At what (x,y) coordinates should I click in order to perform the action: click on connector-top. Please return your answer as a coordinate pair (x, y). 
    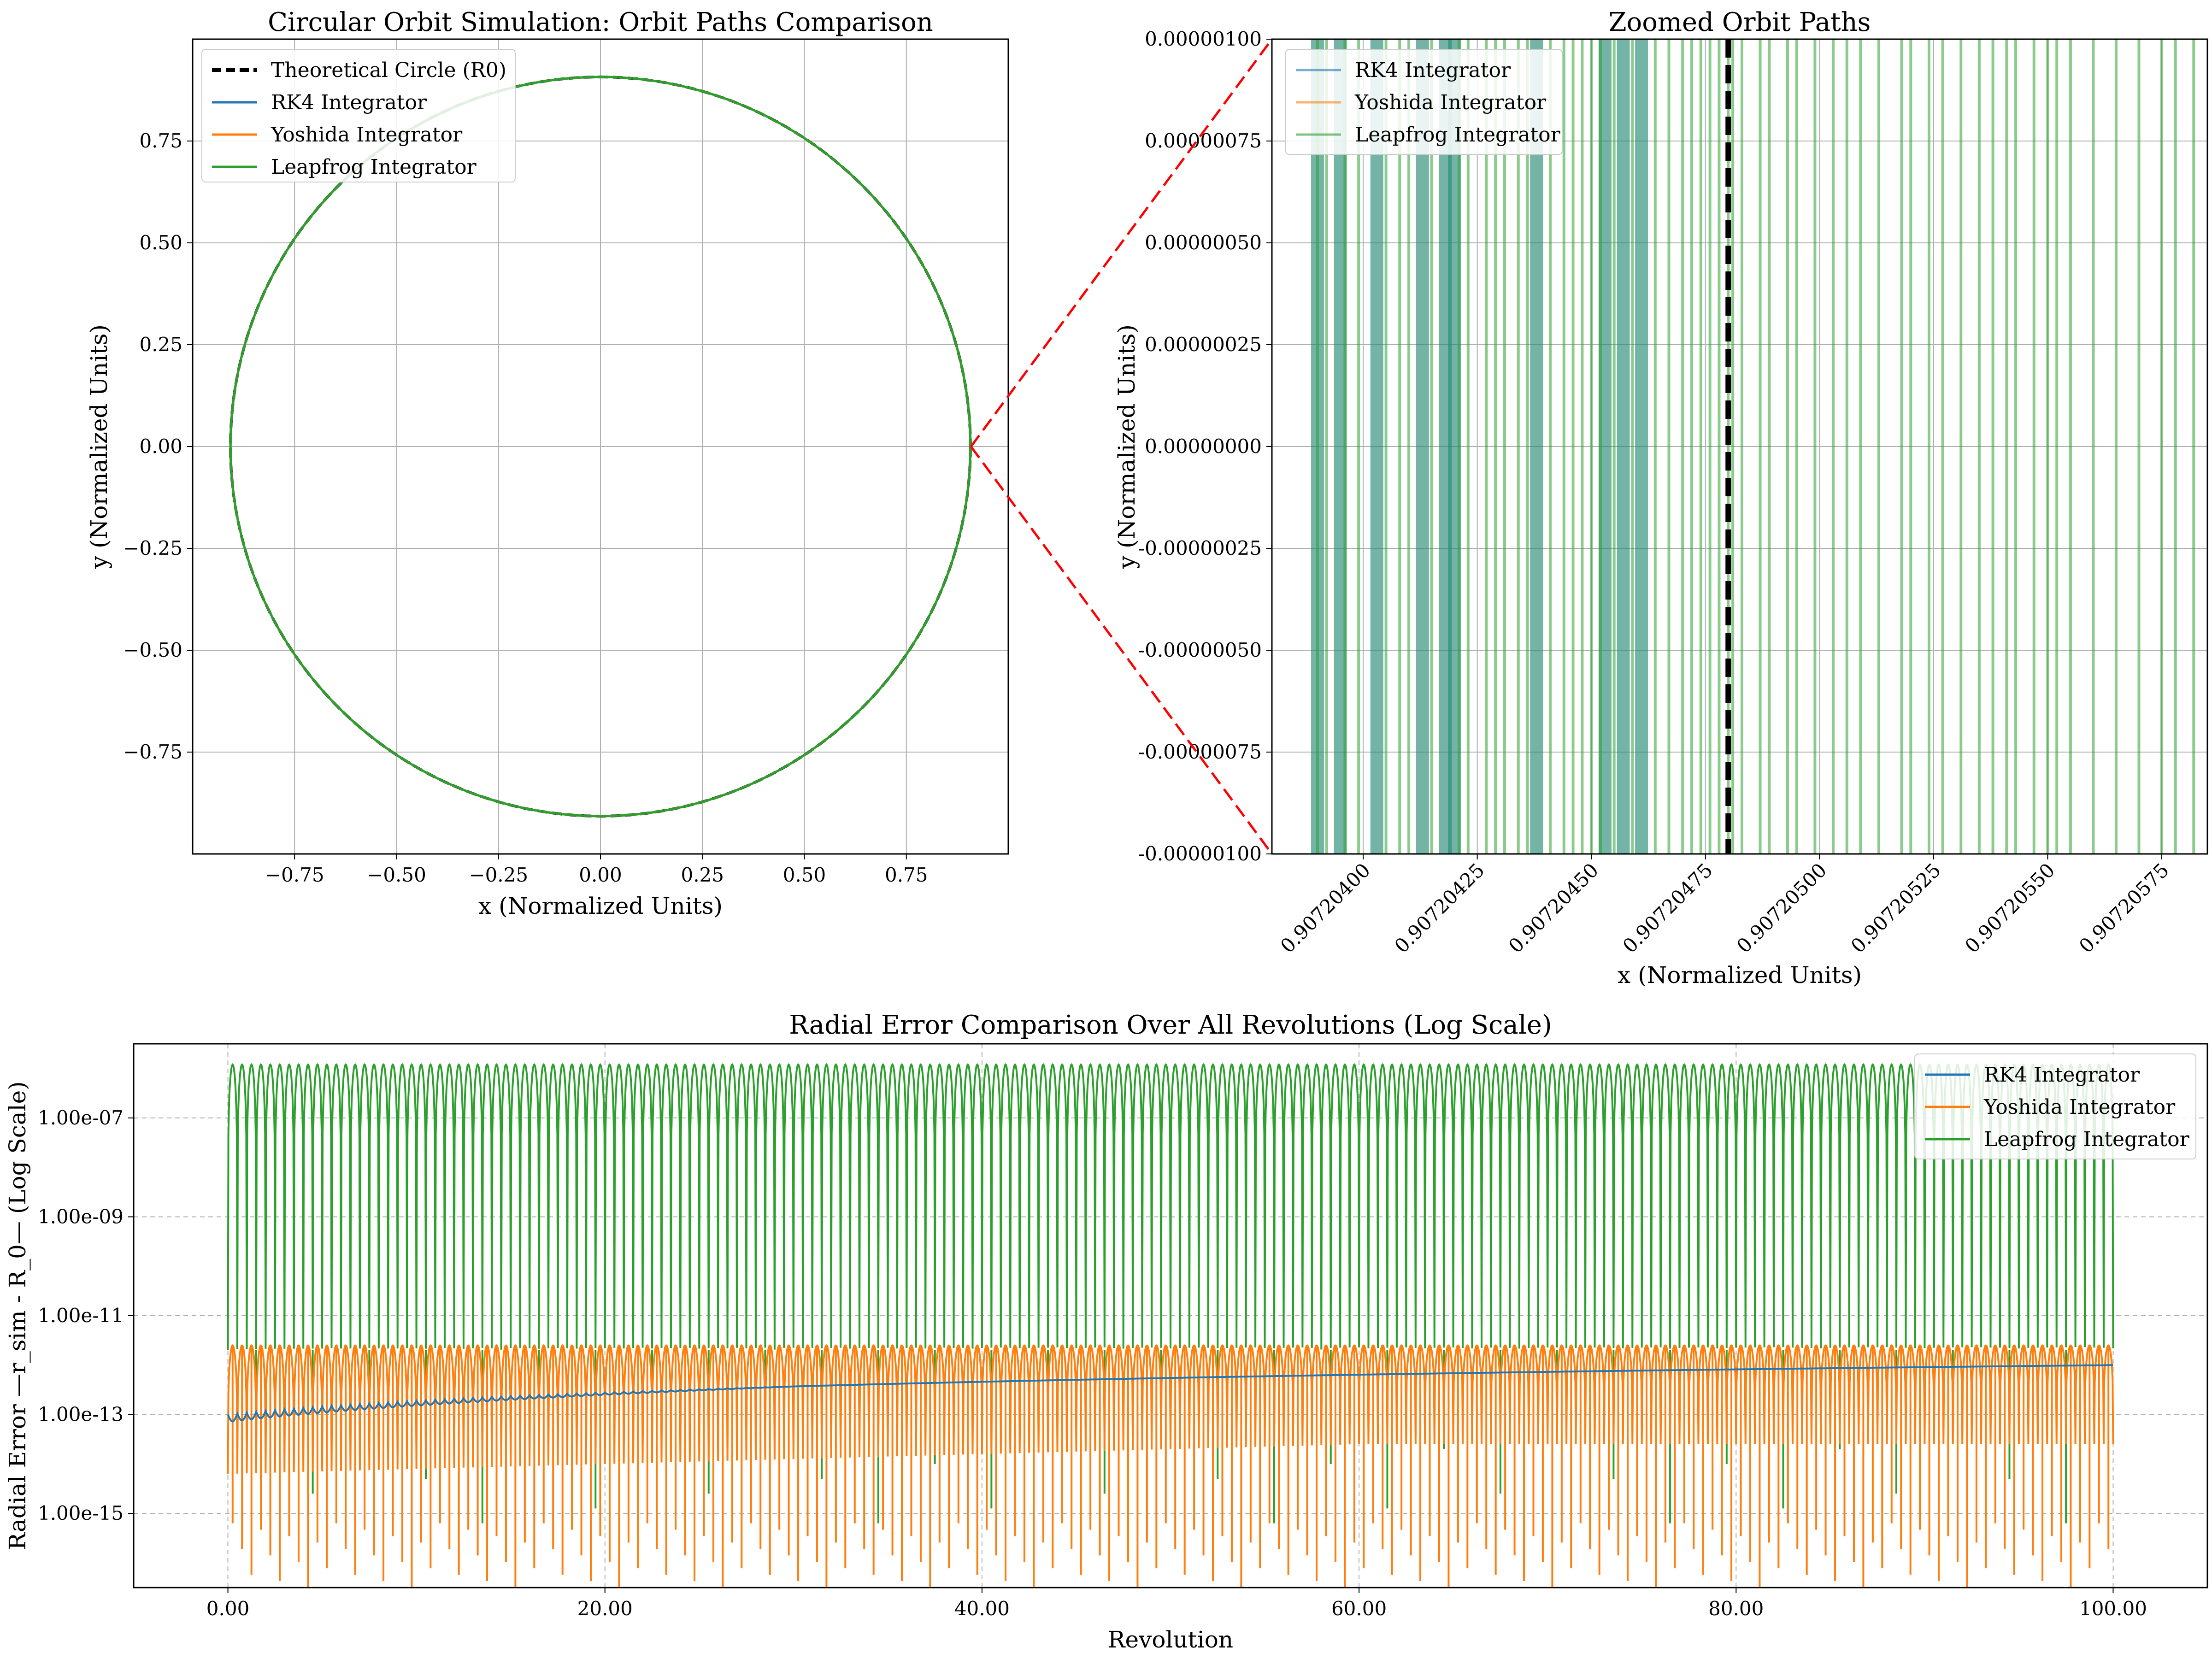
    Looking at the image, I should click on (1121, 242).